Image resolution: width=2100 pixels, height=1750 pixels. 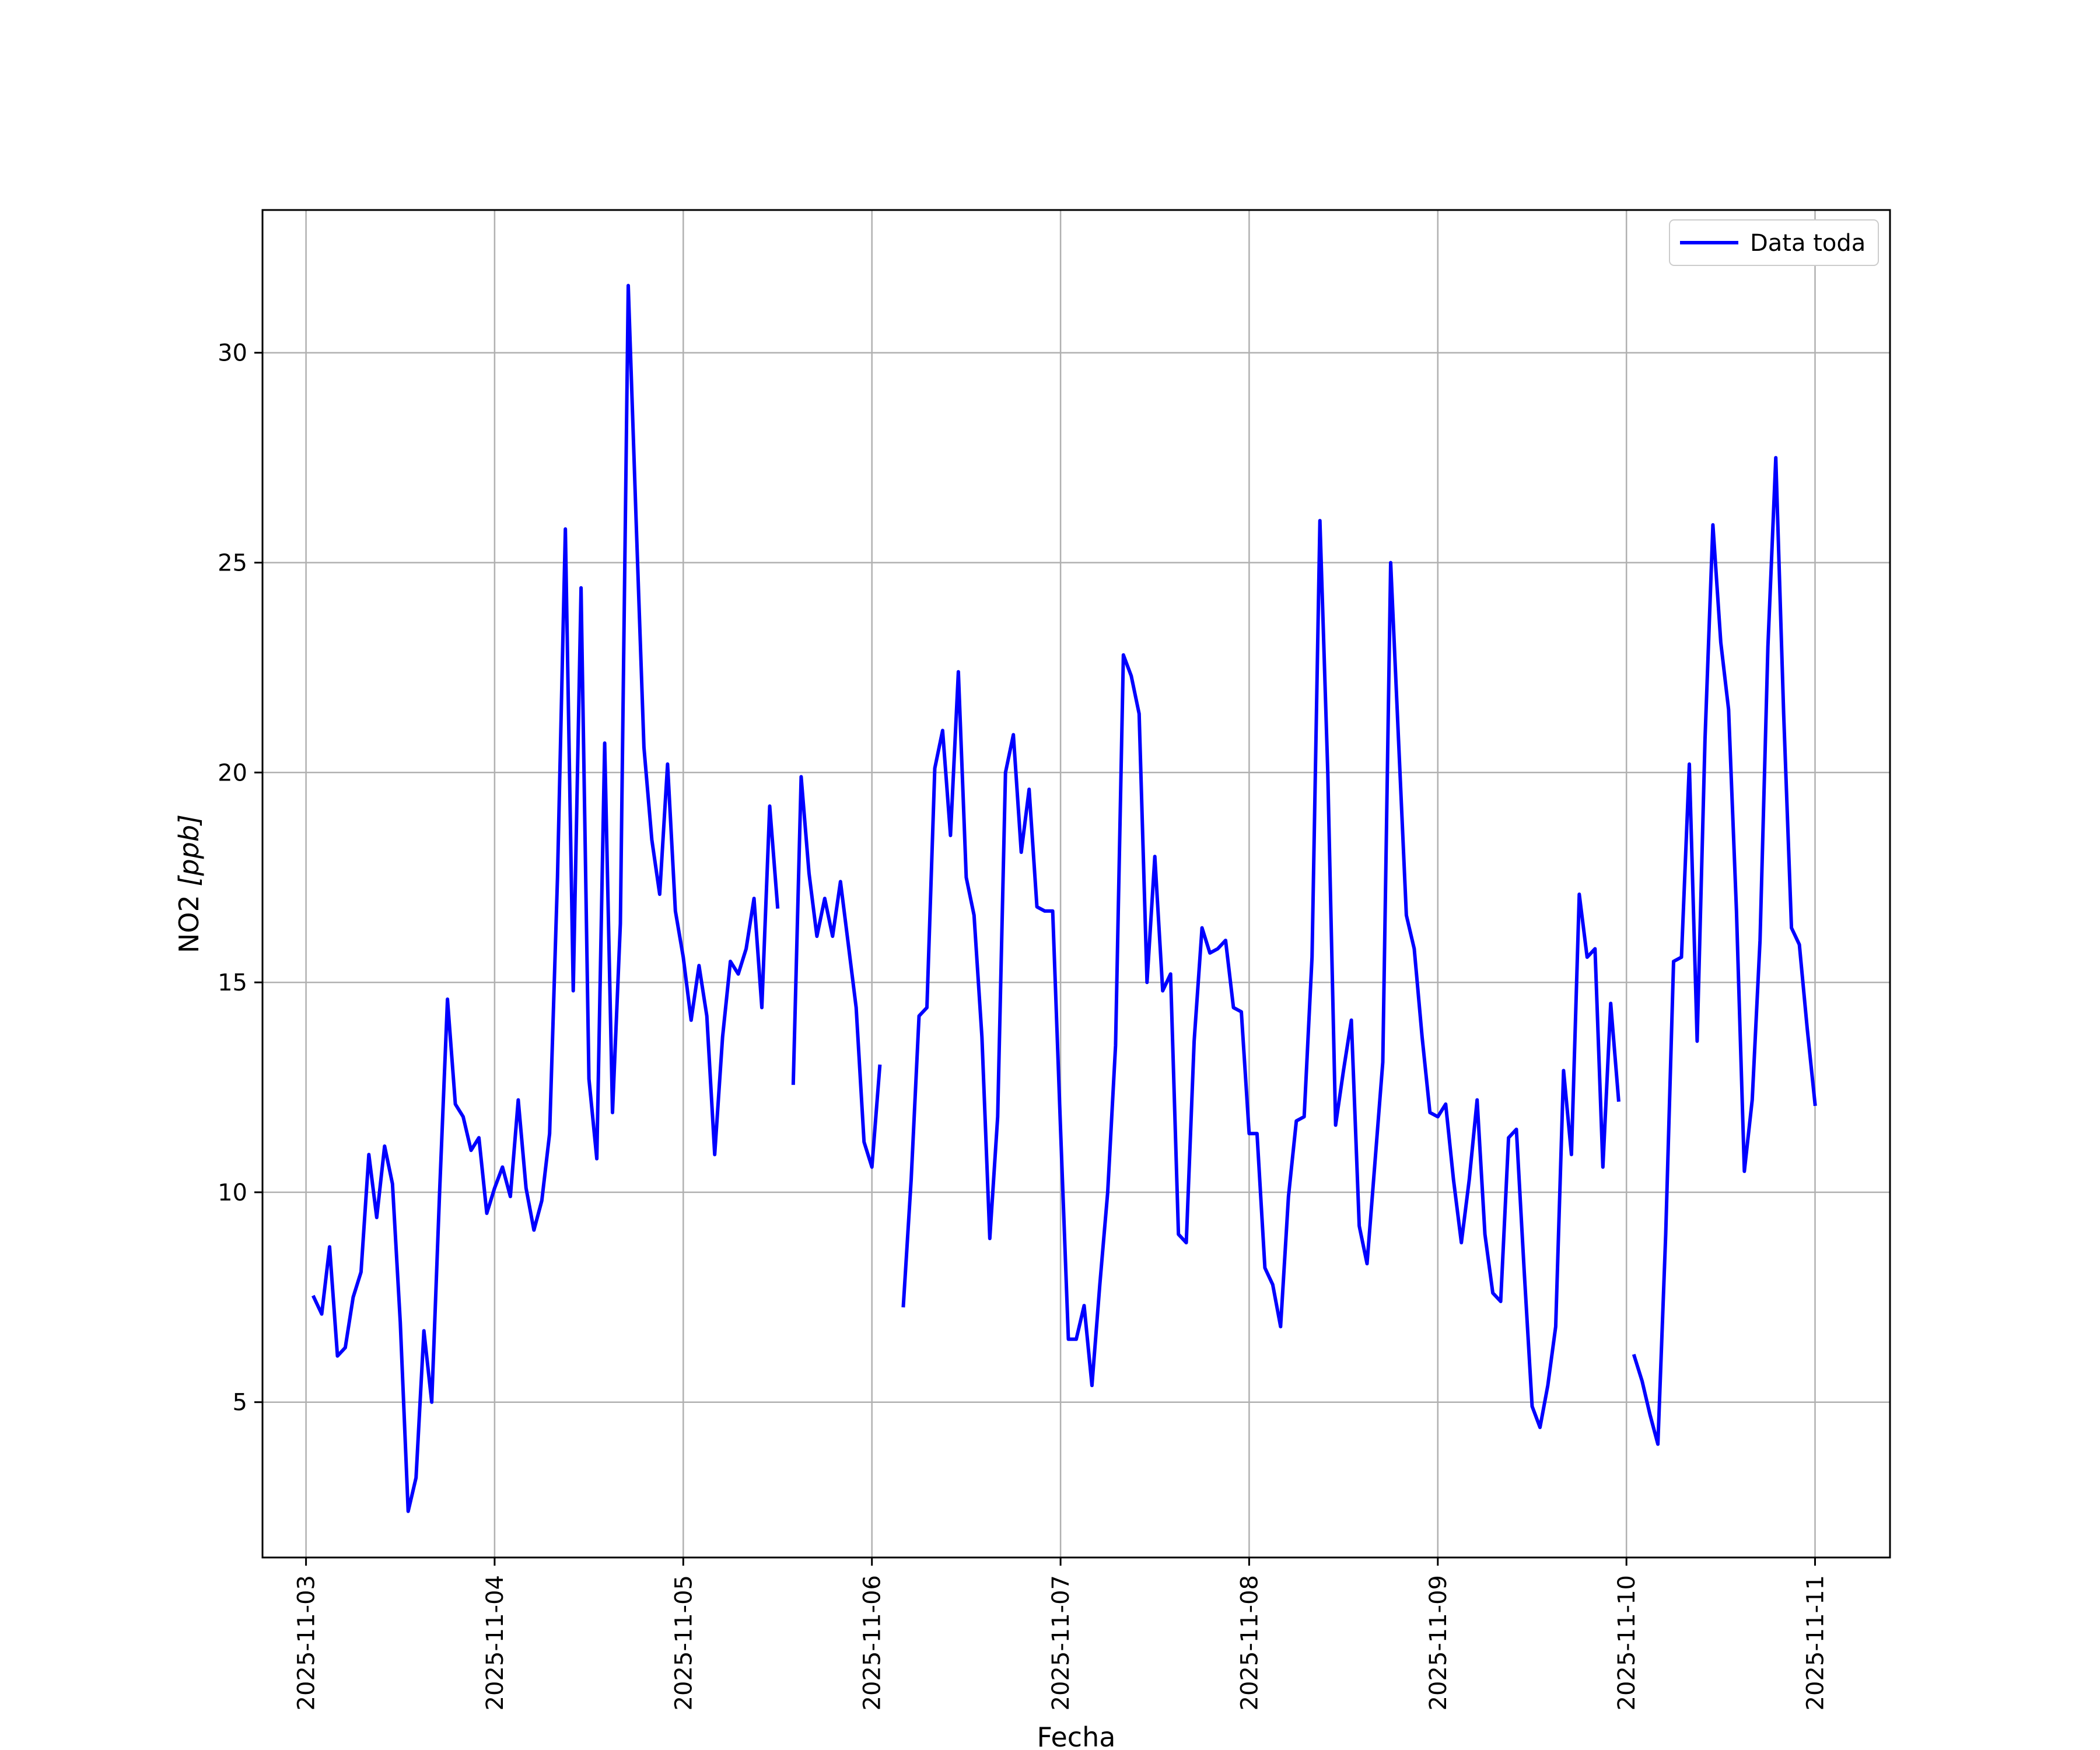 What do you see at coordinates (232, 773) in the screenshot?
I see `y-tick-label: 20` at bounding box center [232, 773].